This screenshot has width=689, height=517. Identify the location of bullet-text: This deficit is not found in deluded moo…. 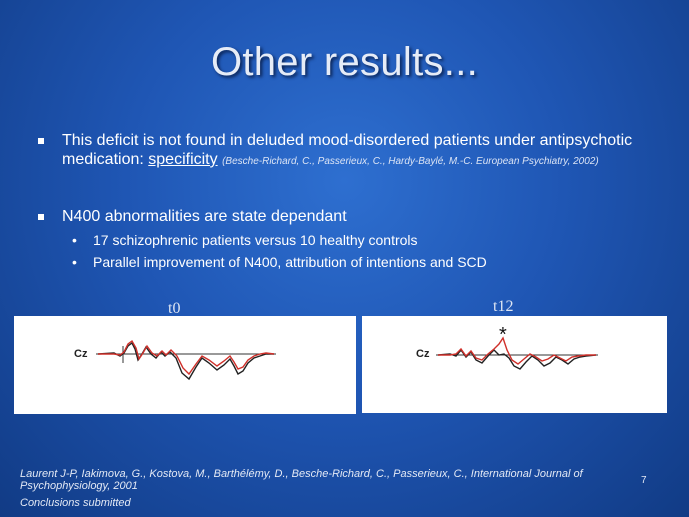
(350, 151).